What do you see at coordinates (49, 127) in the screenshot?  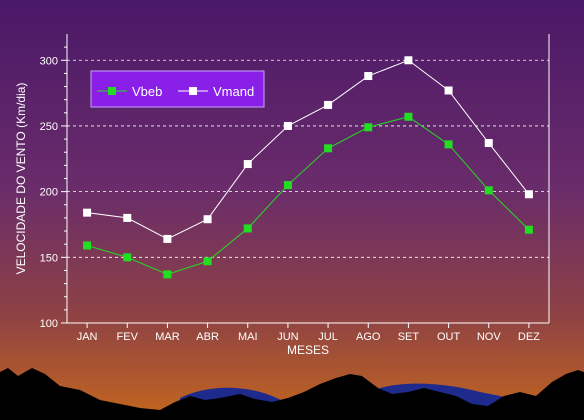 I see `y-tick-label: 250` at bounding box center [49, 127].